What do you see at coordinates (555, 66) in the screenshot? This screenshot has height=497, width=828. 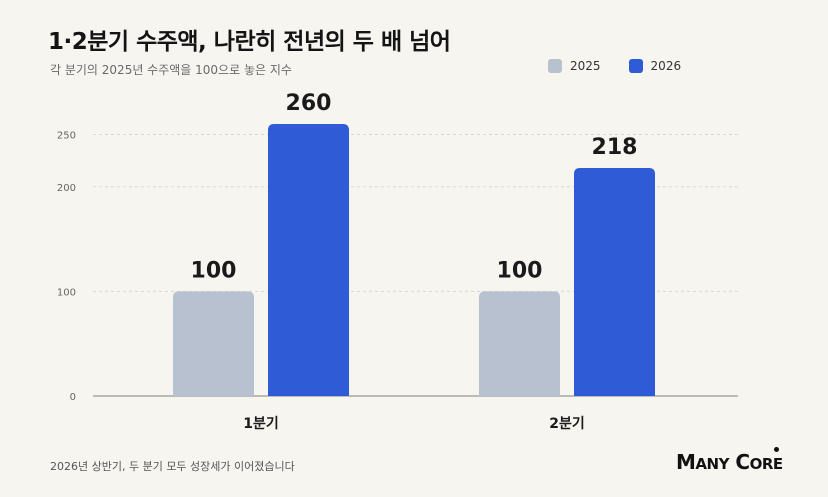 I see `legend-swatch-2025` at bounding box center [555, 66].